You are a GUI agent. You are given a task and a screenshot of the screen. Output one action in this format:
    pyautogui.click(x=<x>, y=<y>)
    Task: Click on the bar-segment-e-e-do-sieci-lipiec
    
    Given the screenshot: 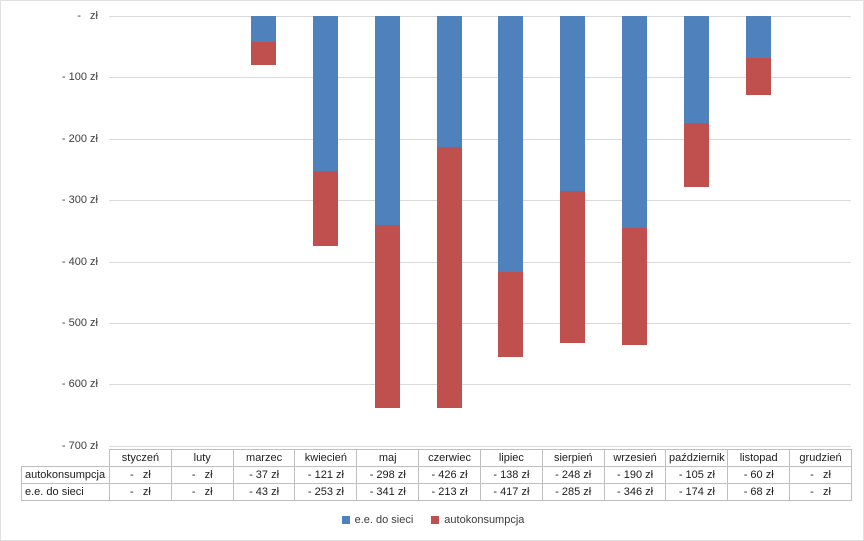 What is the action you would take?
    pyautogui.click(x=511, y=144)
    